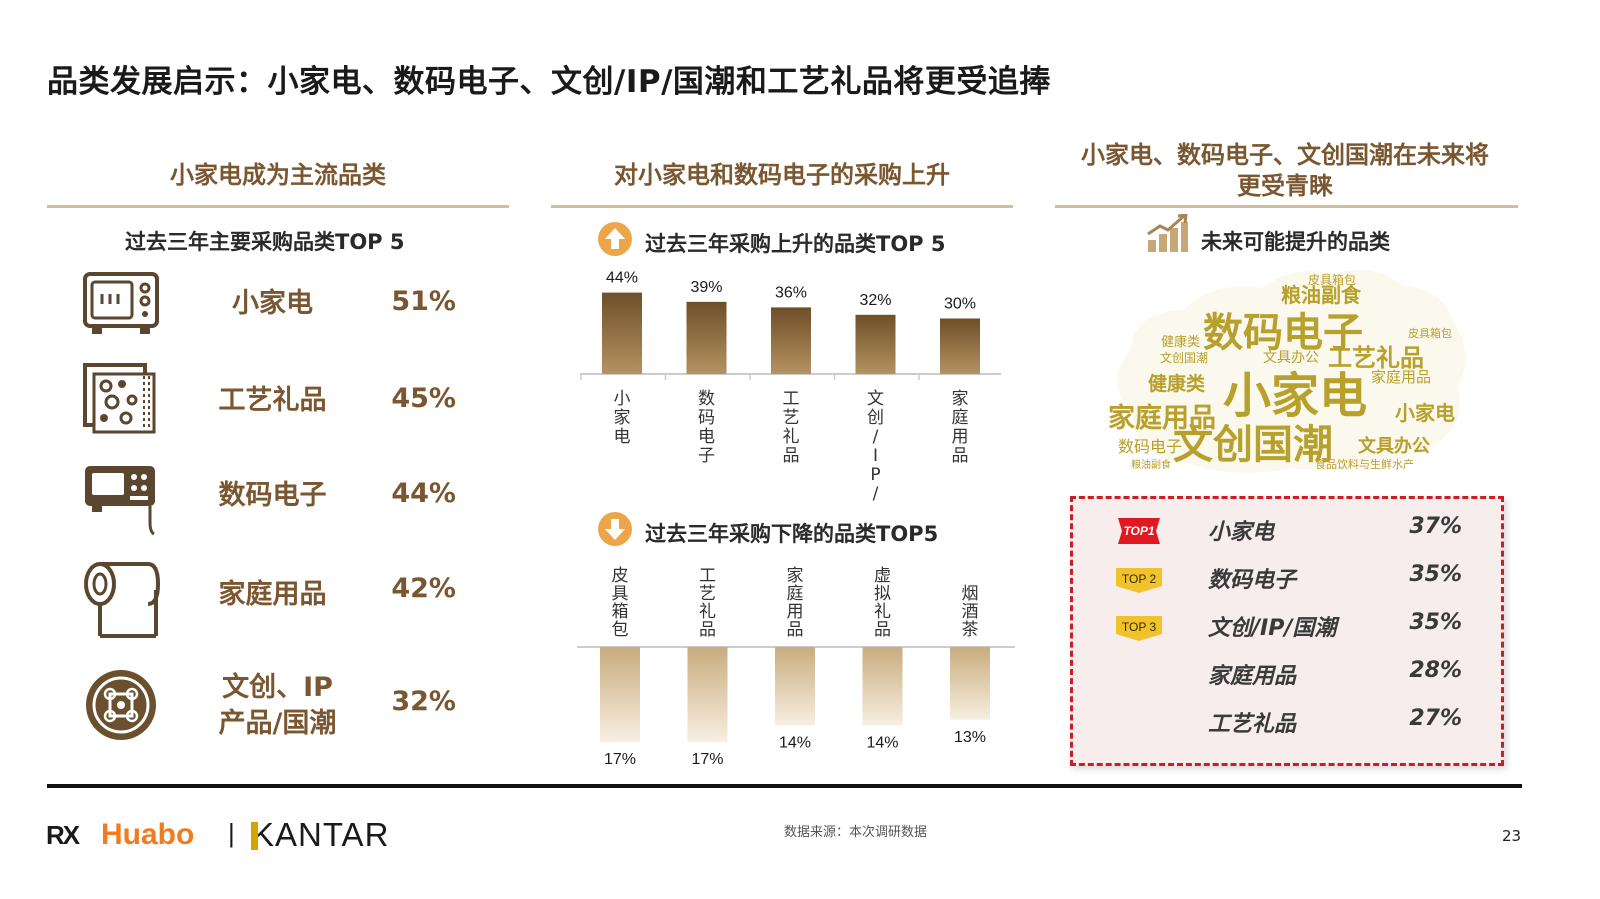  Describe the element at coordinates (970, 630) in the screenshot. I see `down-category-label: 茶` at that location.